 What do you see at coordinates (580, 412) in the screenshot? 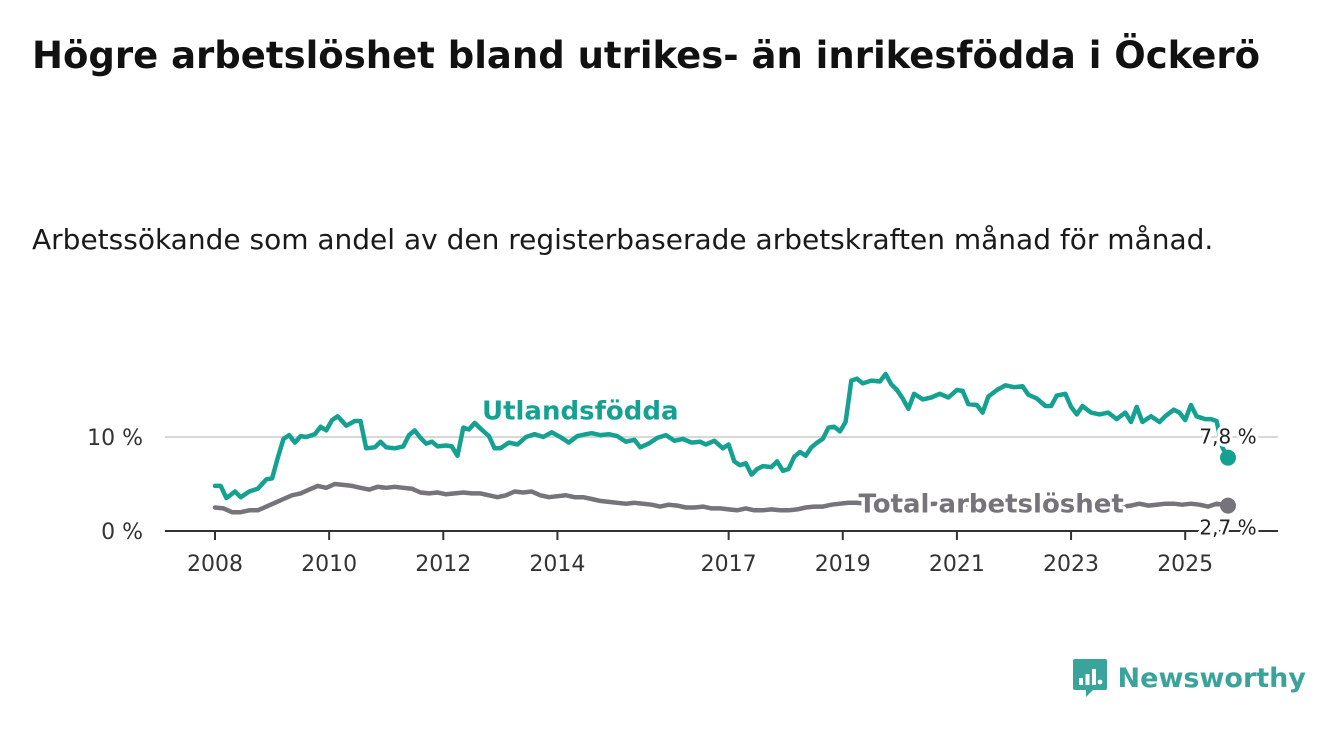
I see `series-annotation: Utlandsfödda` at bounding box center [580, 412].